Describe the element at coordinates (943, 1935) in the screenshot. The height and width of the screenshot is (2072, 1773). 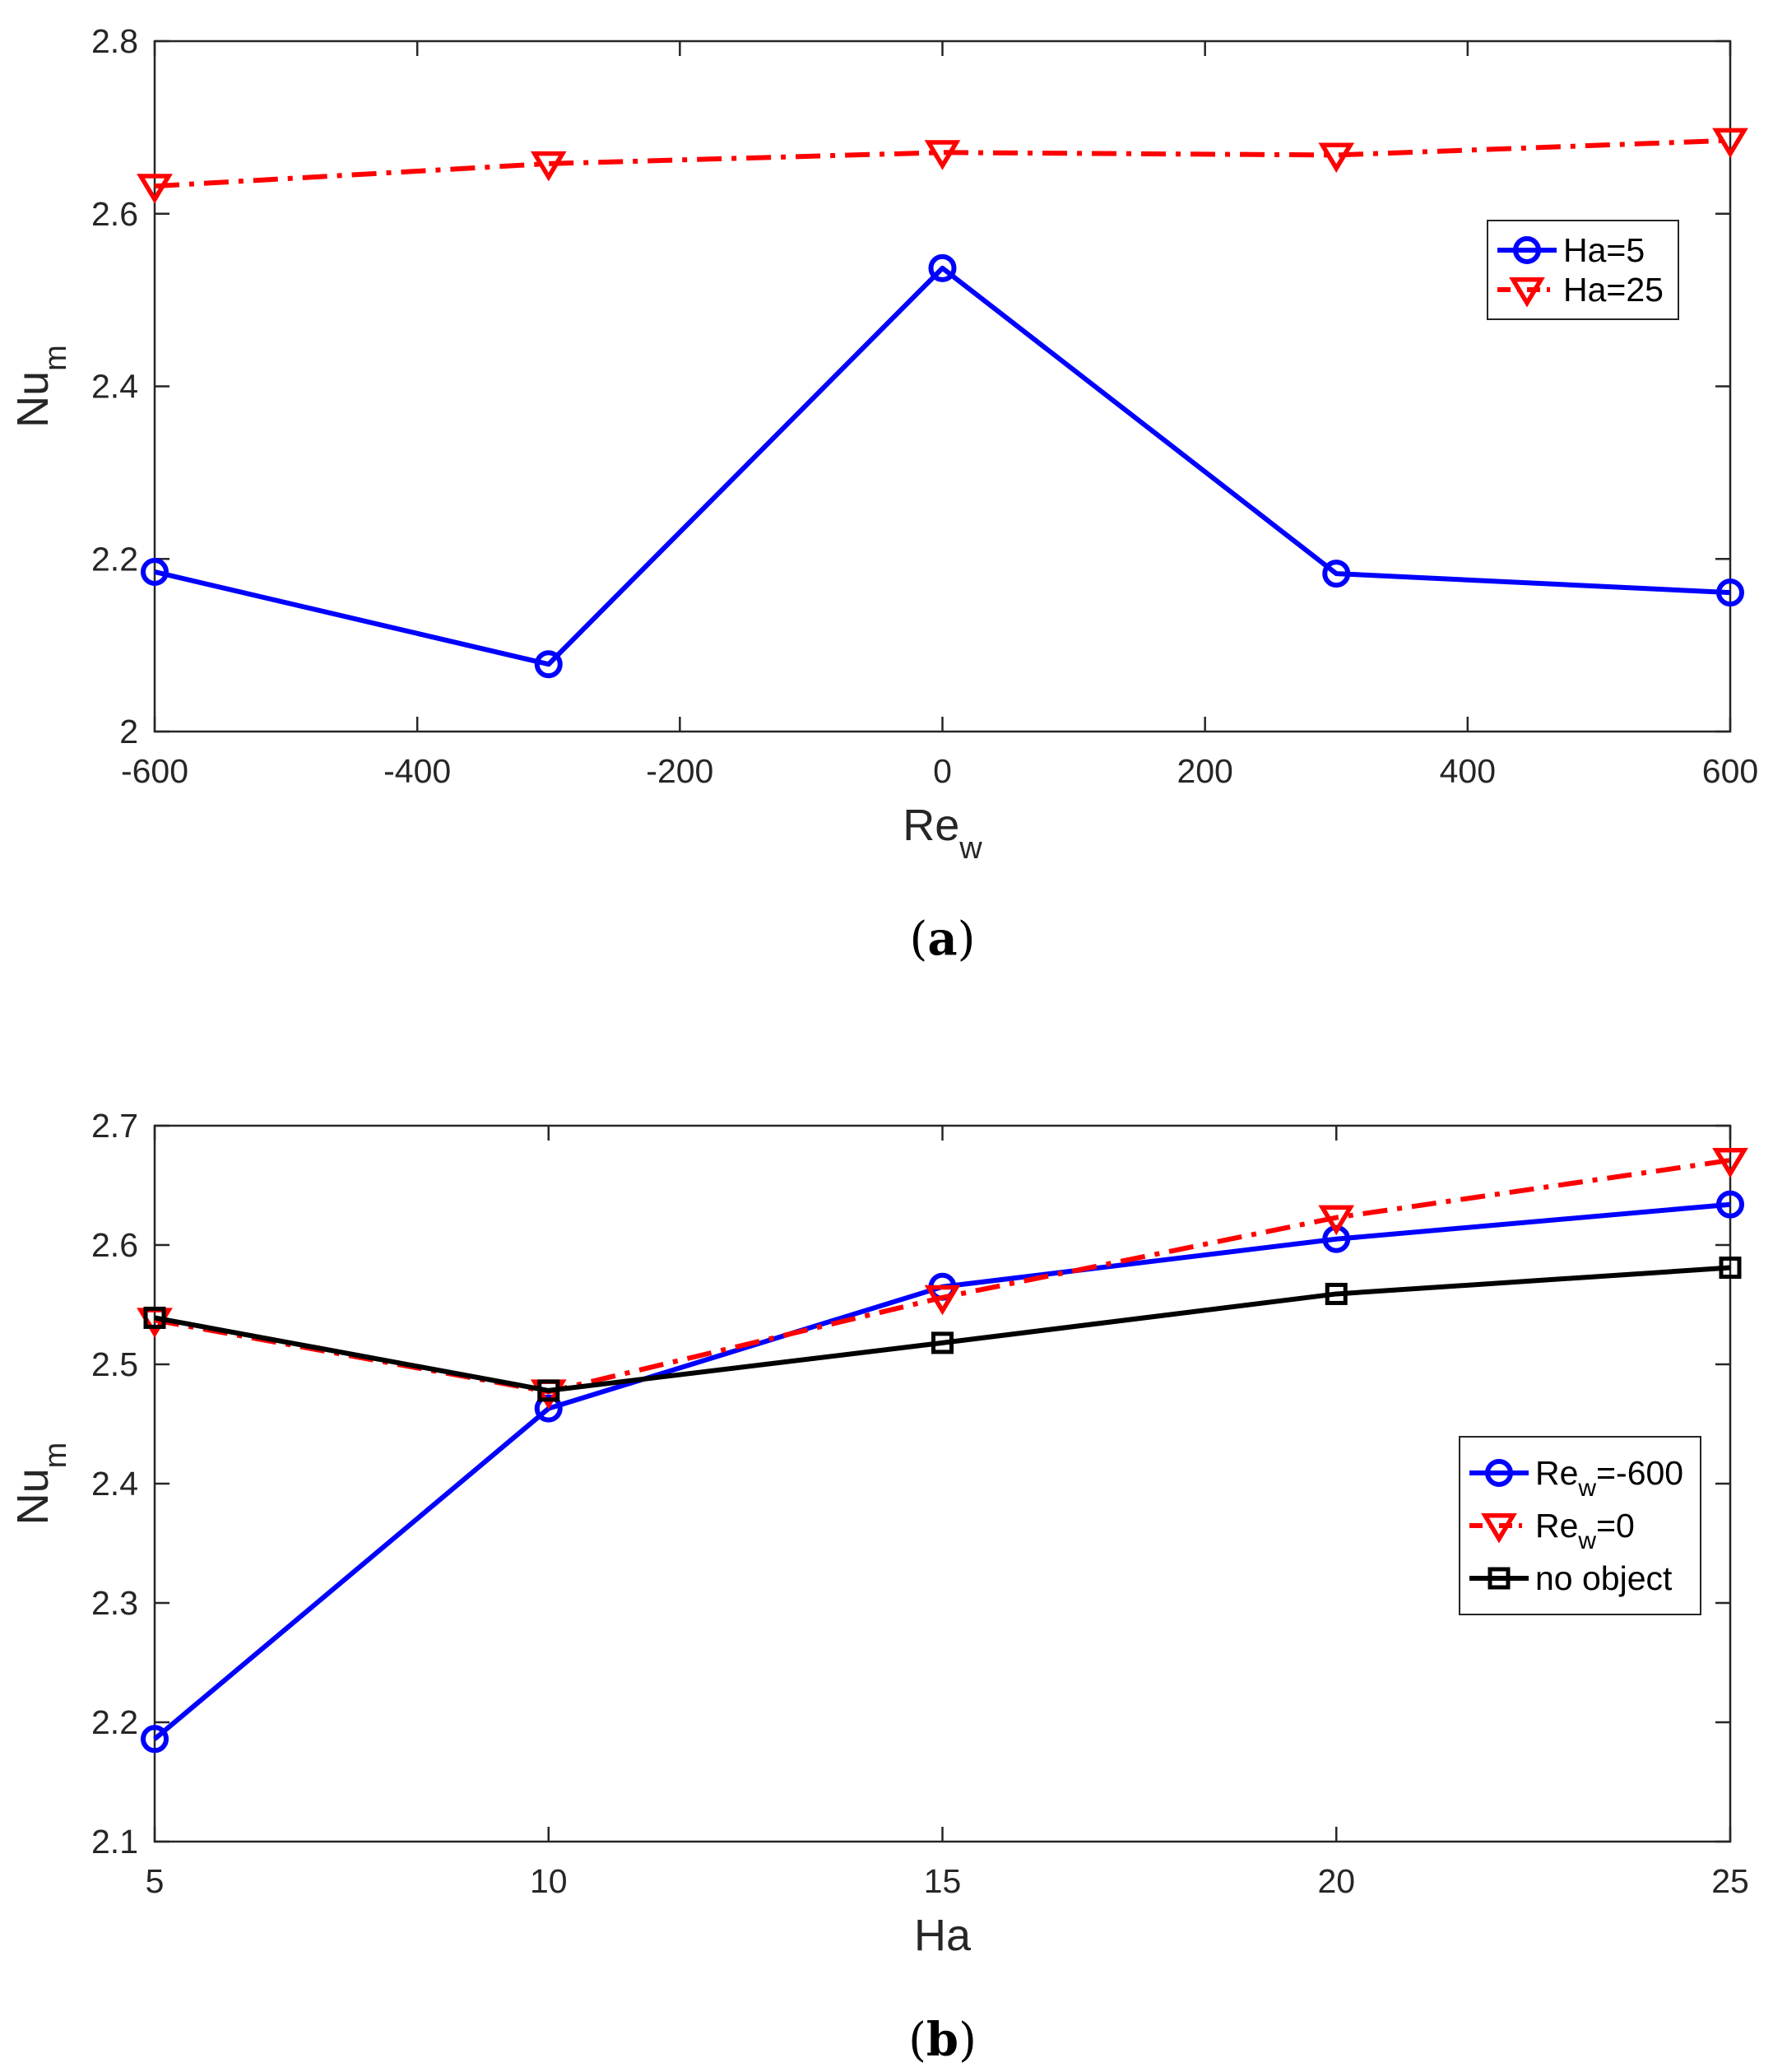
I see `x-axis-label: Ha` at that location.